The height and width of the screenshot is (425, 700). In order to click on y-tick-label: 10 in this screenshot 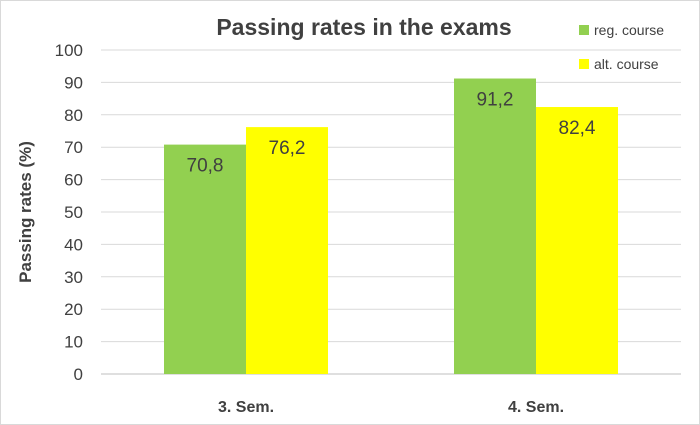, I will do `click(73, 342)`.